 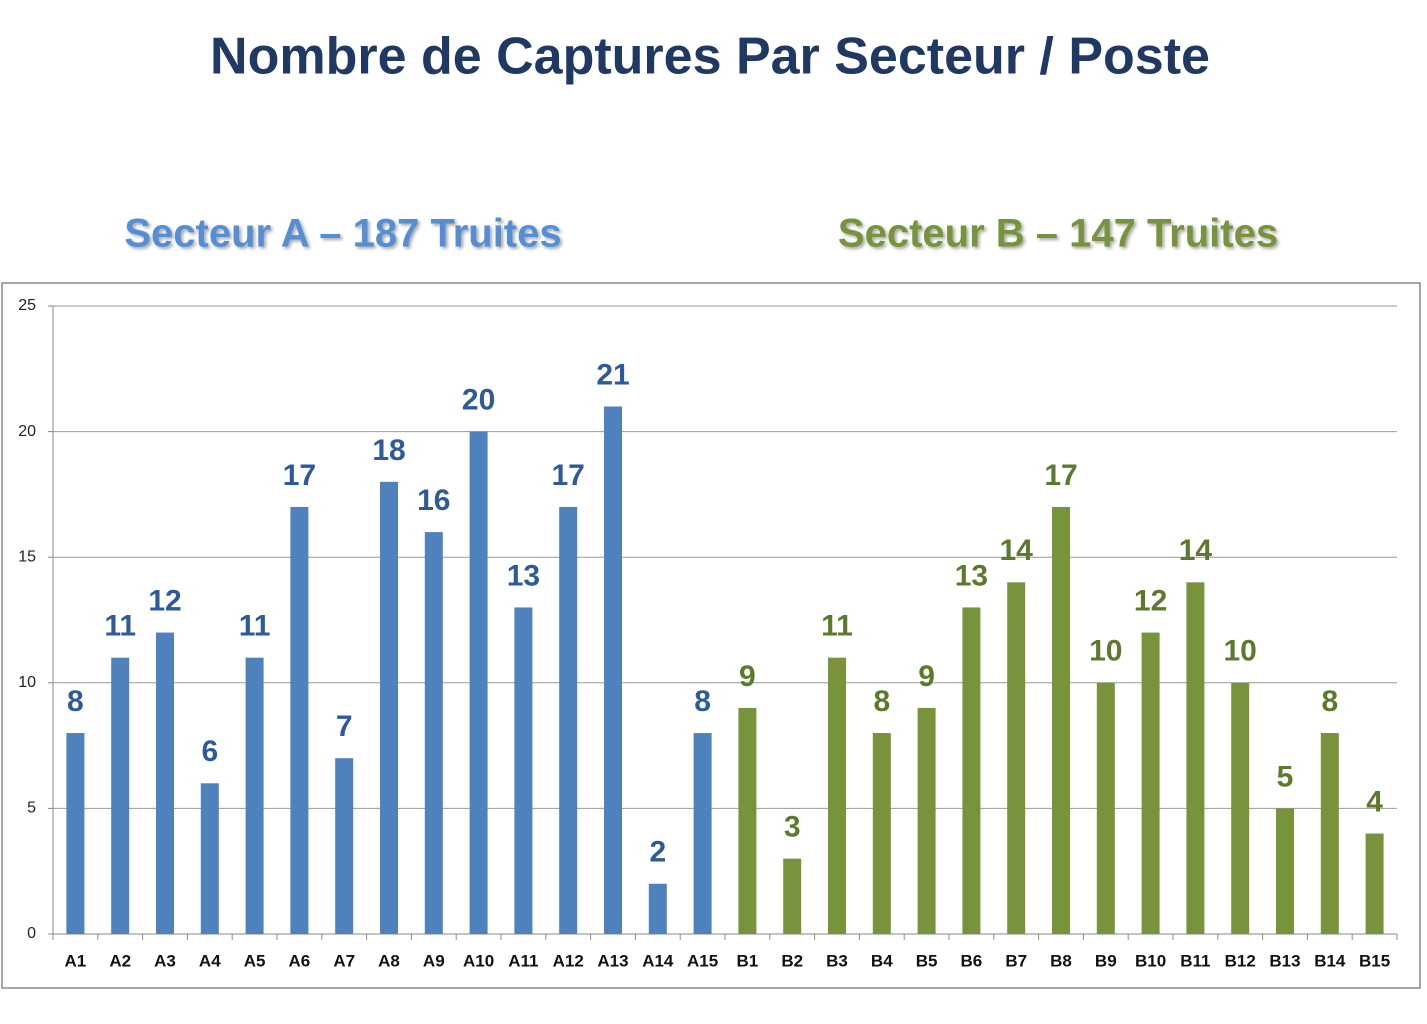 What do you see at coordinates (927, 960) in the screenshot?
I see `x-tick-label: B5` at bounding box center [927, 960].